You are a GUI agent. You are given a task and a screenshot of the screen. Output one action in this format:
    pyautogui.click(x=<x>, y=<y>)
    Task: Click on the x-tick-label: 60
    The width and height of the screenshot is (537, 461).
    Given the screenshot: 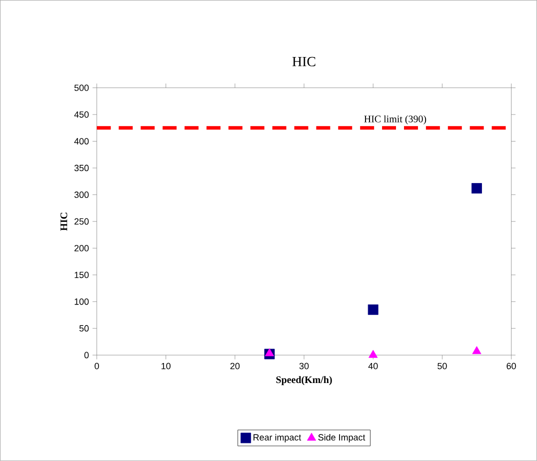 What is the action you would take?
    pyautogui.click(x=511, y=366)
    